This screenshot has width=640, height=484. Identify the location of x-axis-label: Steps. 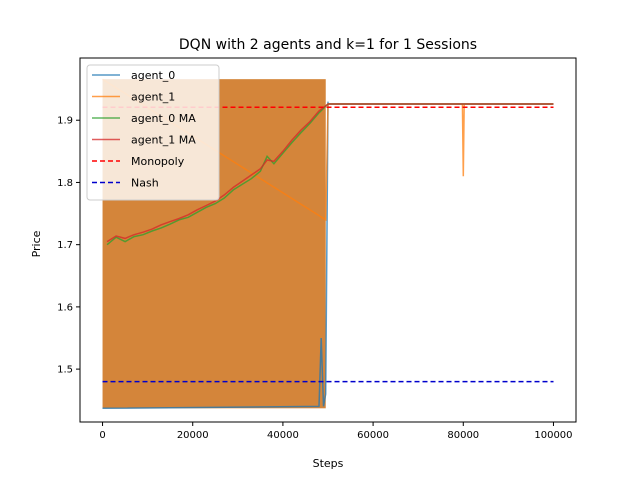
(328, 463).